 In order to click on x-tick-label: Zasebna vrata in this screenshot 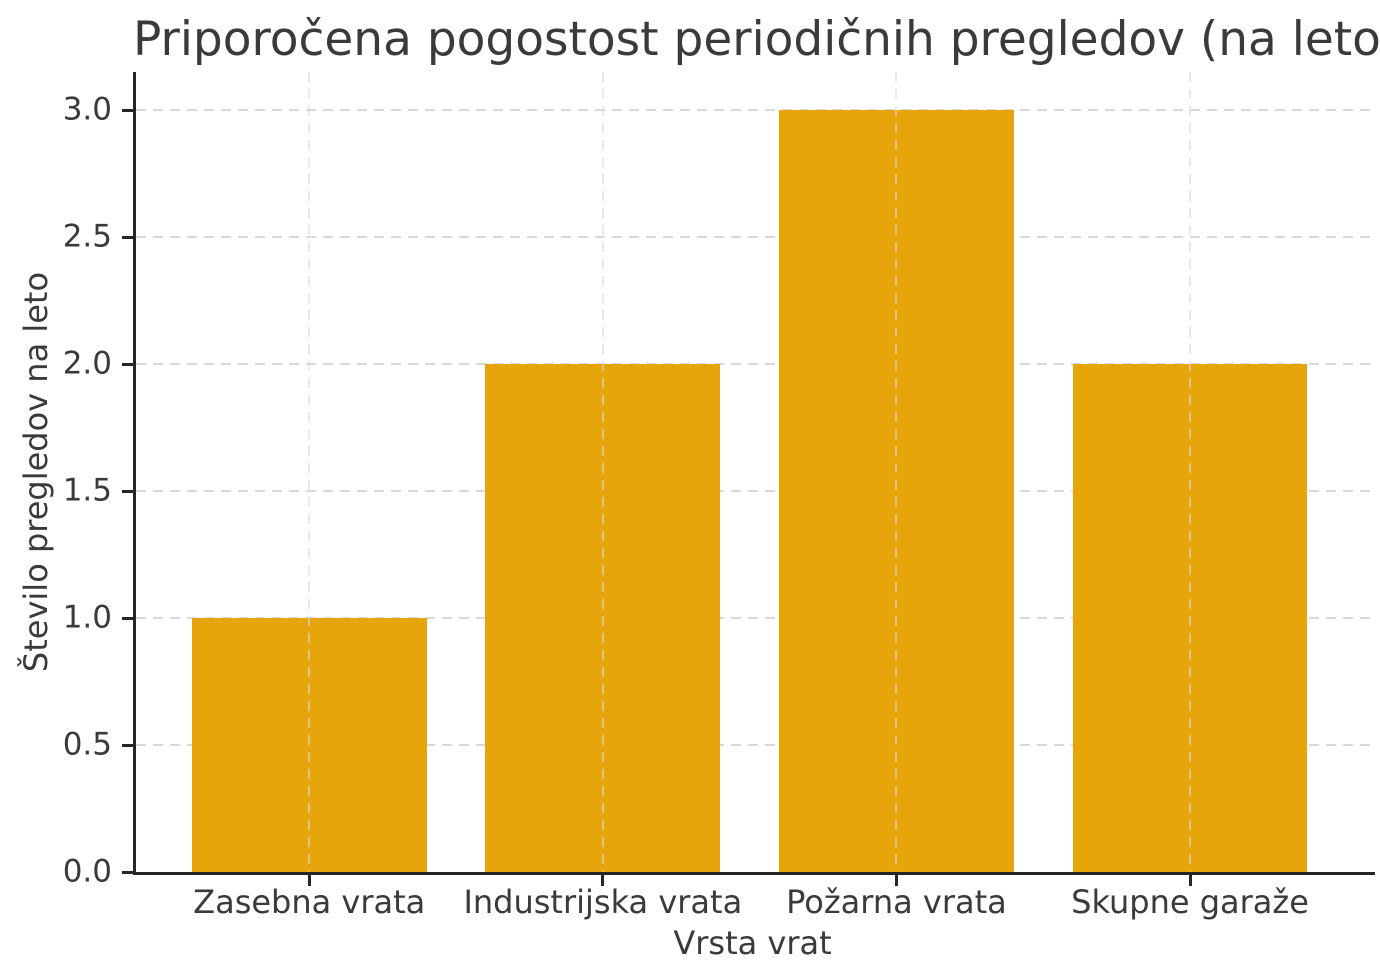, I will do `click(309, 902)`.